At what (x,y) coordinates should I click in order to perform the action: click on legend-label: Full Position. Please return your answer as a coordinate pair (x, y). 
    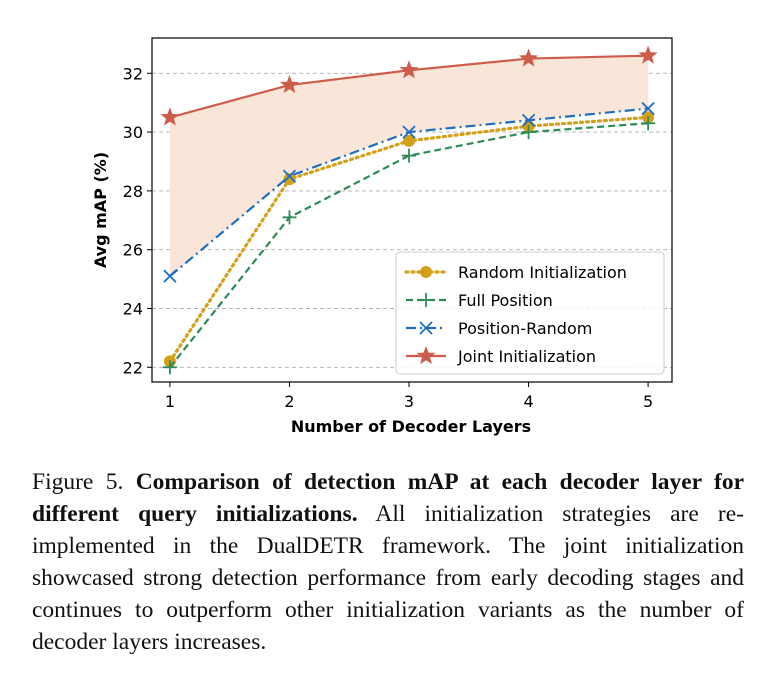
    Looking at the image, I should click on (505, 300).